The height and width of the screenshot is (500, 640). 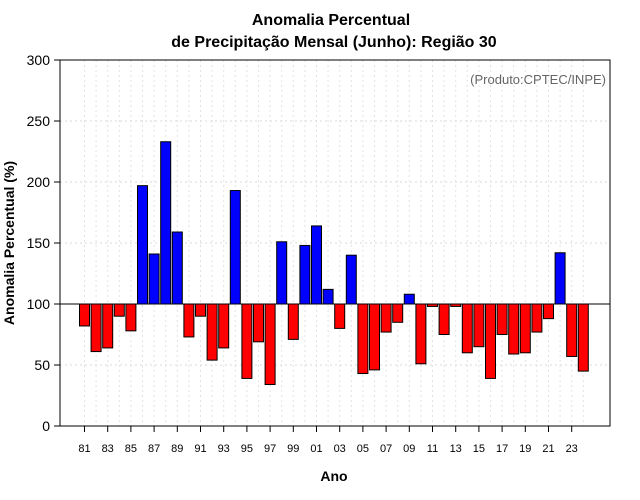 I want to click on x-tick-label: 19, so click(x=525, y=449).